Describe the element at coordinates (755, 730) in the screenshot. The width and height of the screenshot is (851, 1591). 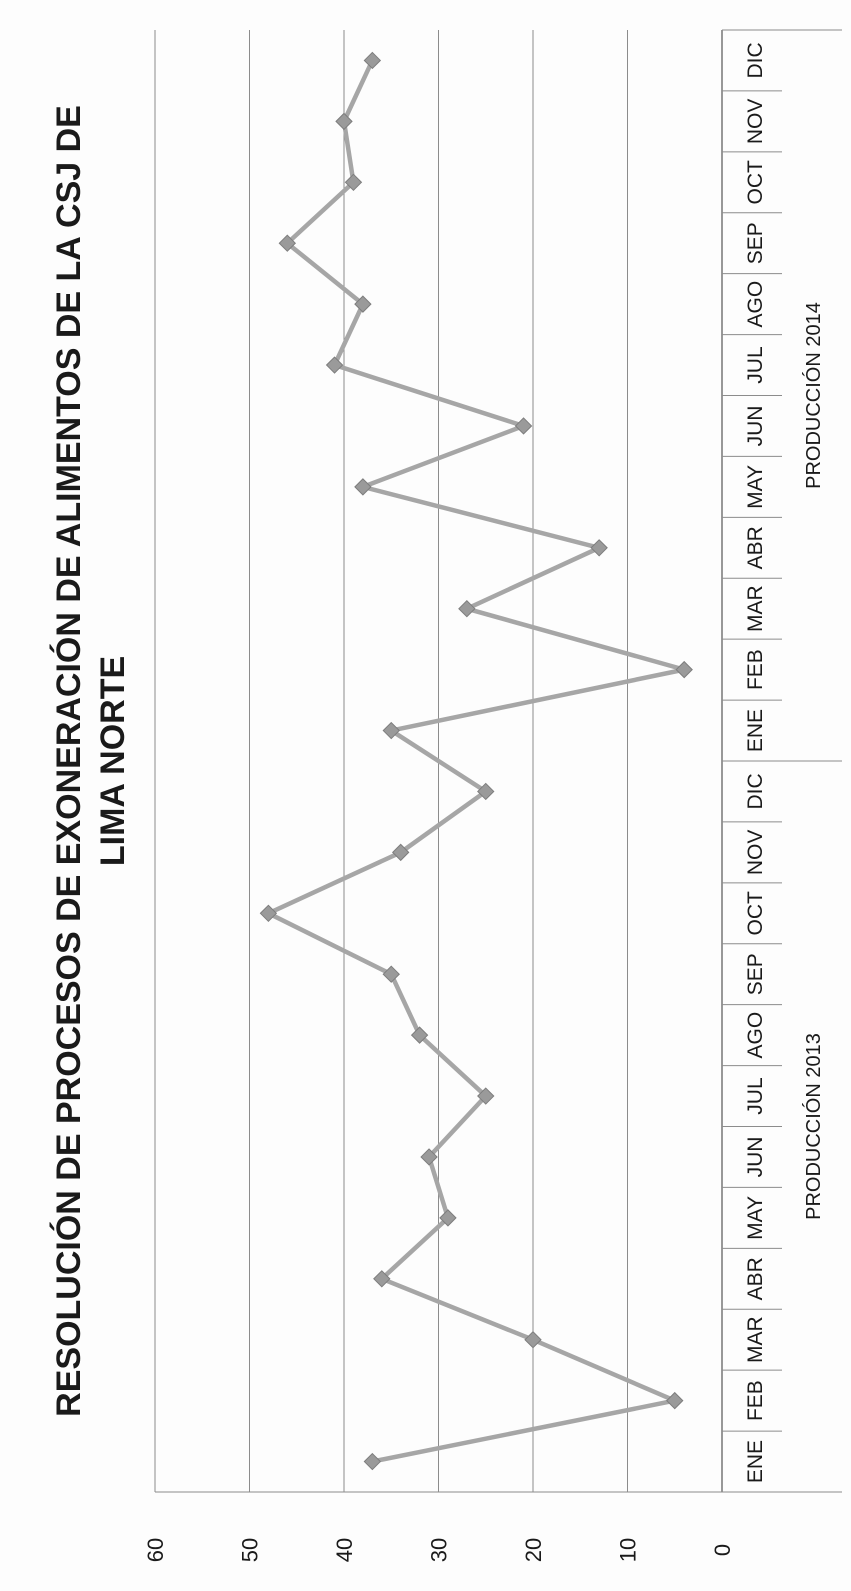
I see `category-label-13: ENE` at that location.